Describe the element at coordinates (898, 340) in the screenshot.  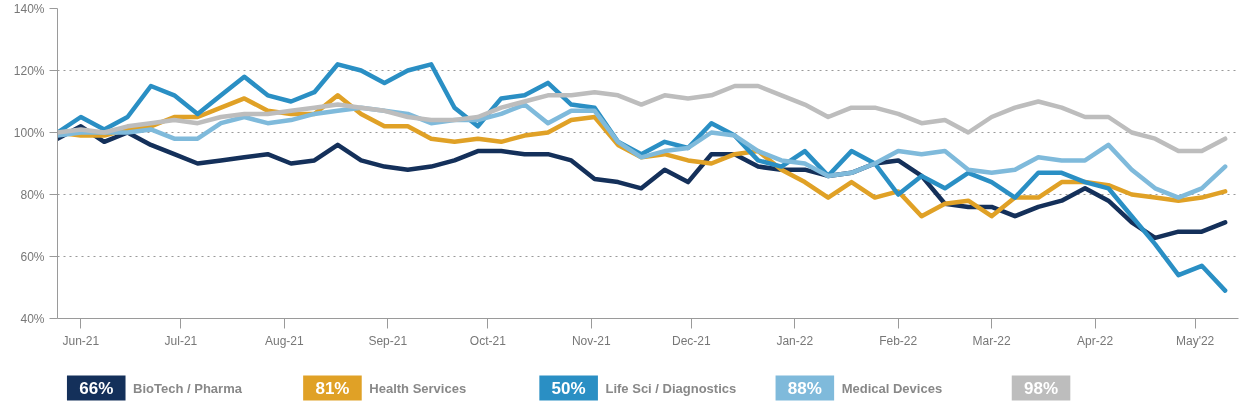
I see `x-tick-label: Feb-22` at that location.